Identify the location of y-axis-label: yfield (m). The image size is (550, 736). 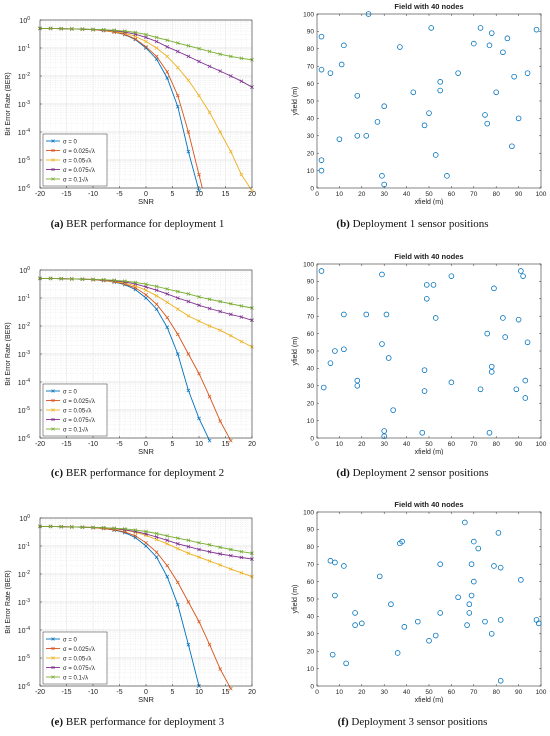
(295, 351).